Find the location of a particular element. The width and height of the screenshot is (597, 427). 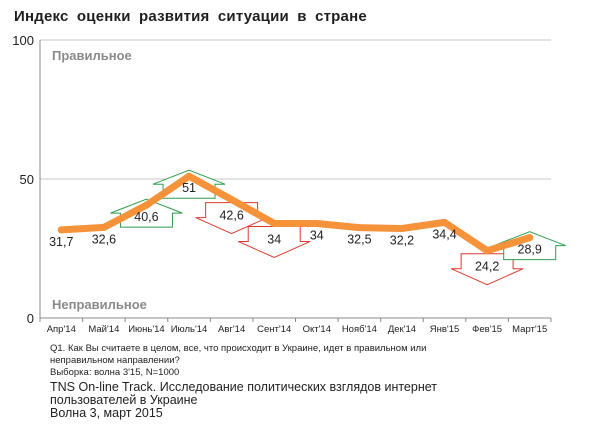

y-tick-label: 0 is located at coordinates (30, 318).